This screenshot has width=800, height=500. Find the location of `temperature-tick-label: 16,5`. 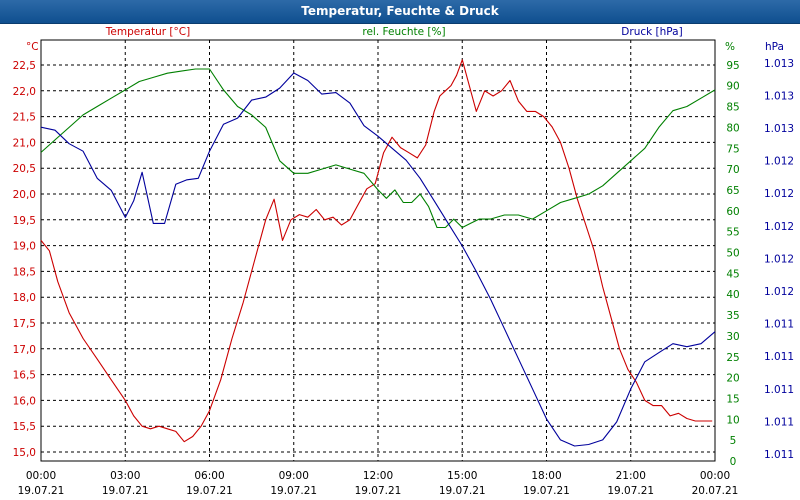

temperature-tick-label: 16,5 is located at coordinates (24, 376).